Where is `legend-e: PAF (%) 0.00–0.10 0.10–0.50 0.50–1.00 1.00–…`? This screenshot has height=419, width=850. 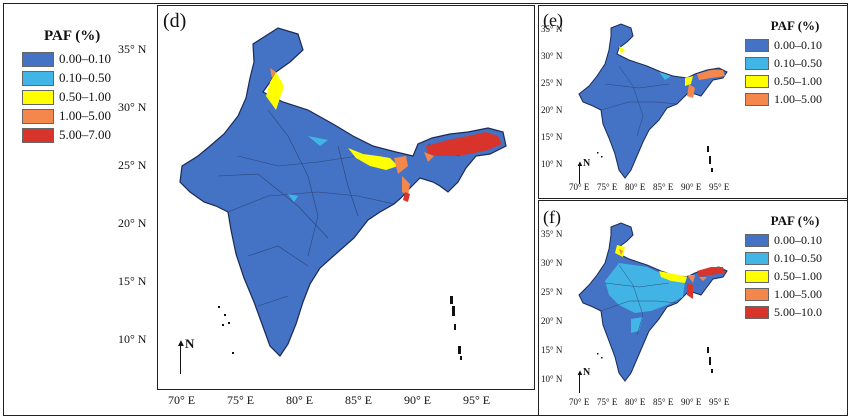
legend-e: PAF (%) 0.00–0.10 0.10–0.50 0.50–1.00 1.00–… is located at coordinates (795, 64).